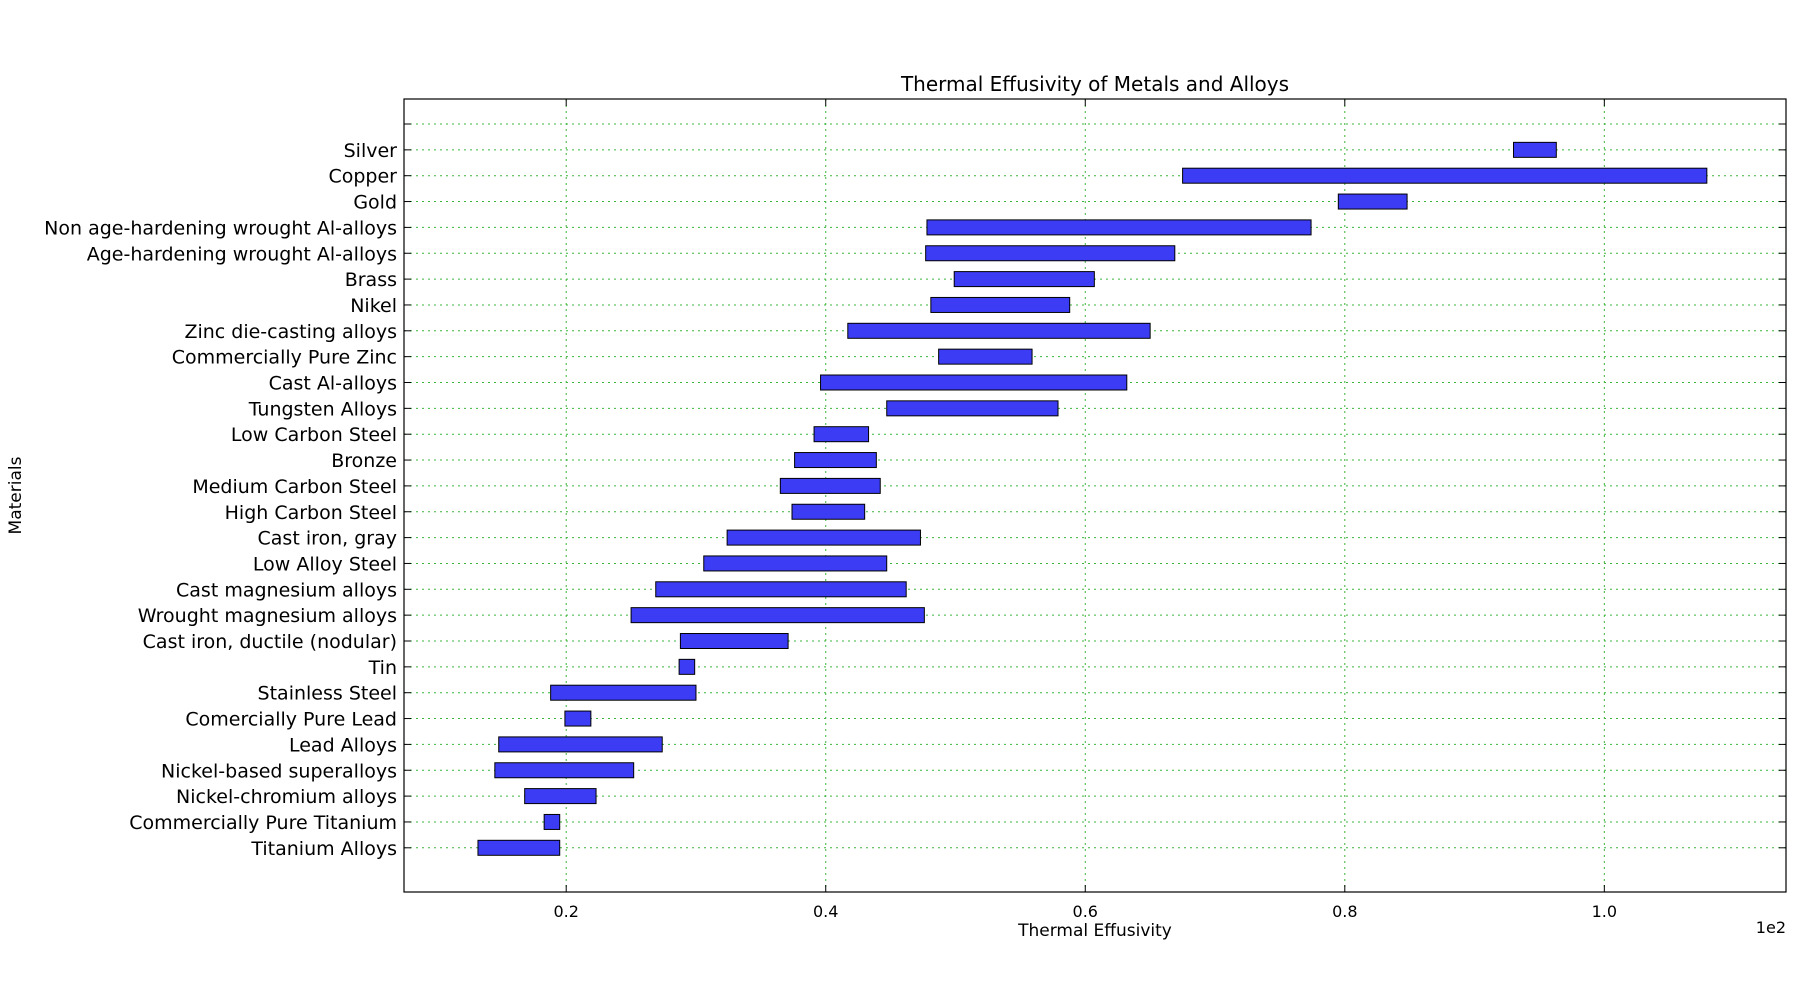  What do you see at coordinates (565, 911) in the screenshot?
I see `x-tick-label: 0.2` at bounding box center [565, 911].